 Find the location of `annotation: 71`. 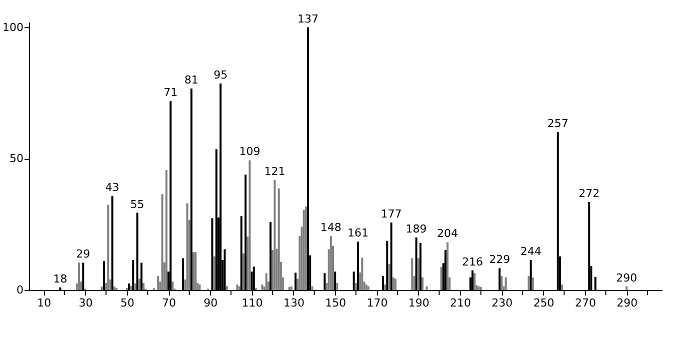

annotation: 71 is located at coordinates (171, 93).